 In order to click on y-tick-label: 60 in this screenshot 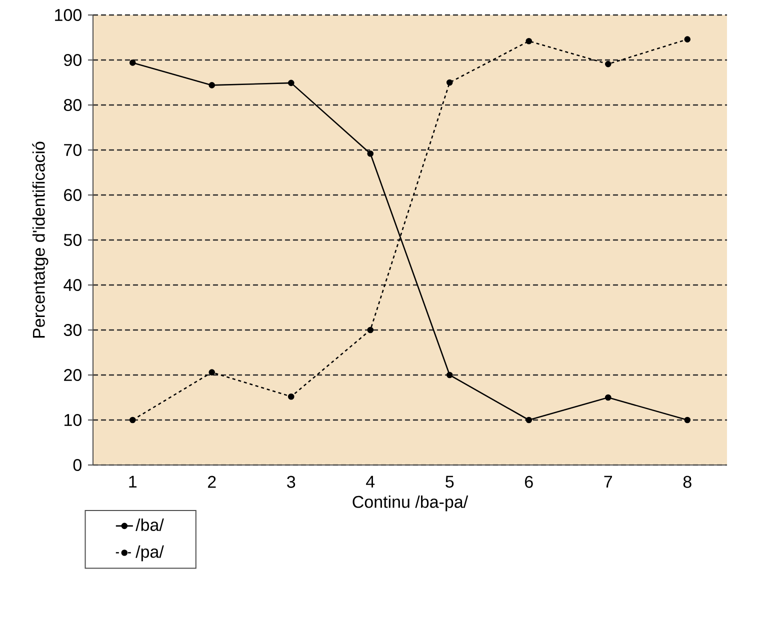, I will do `click(73, 195)`.